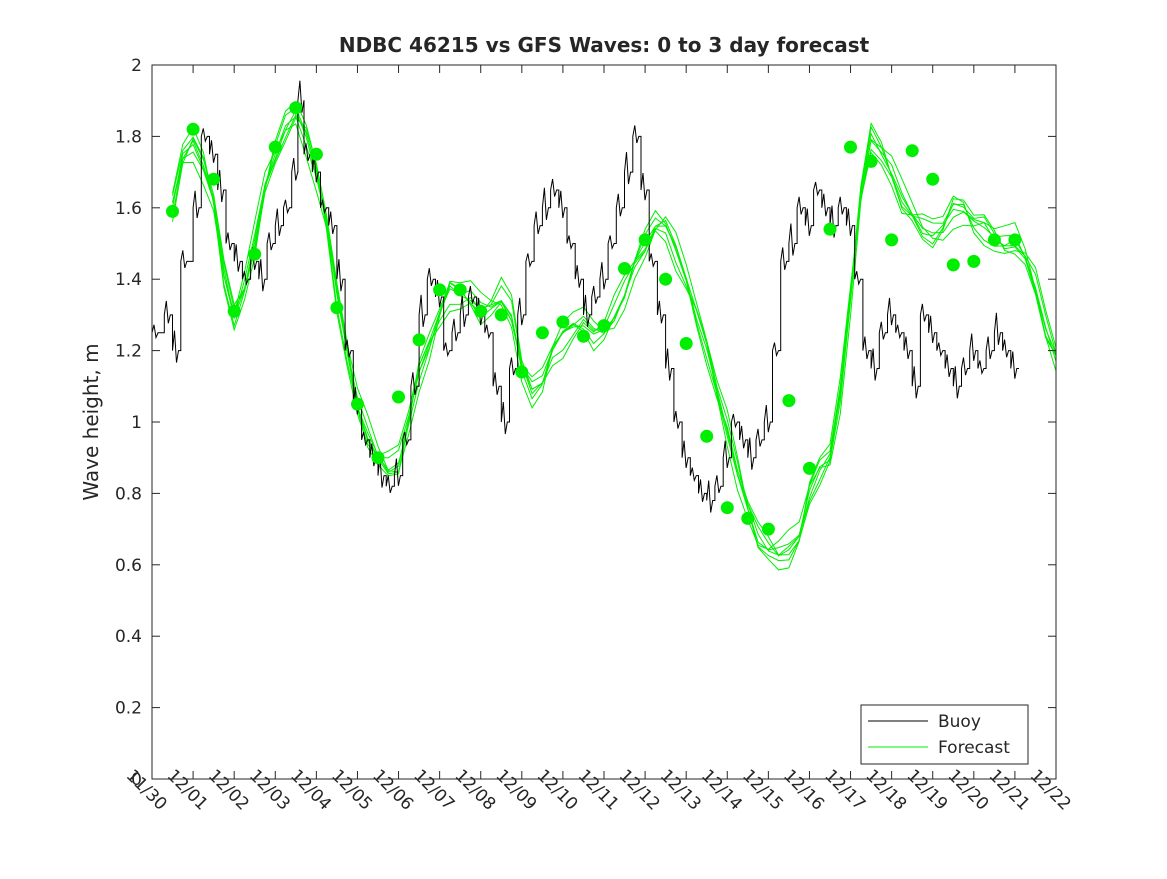 The height and width of the screenshot is (879, 1167). What do you see at coordinates (136, 780) in the screenshot?
I see `y-tick-label: 0` at bounding box center [136, 780].